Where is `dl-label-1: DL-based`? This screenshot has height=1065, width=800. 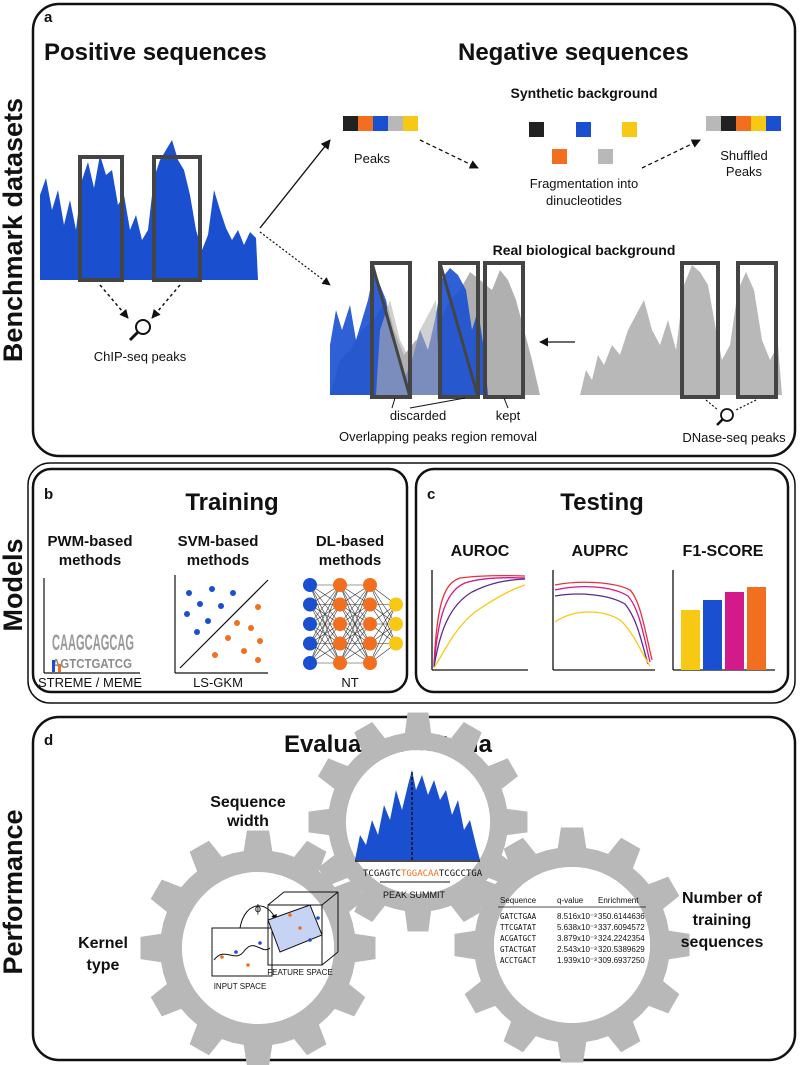 dl-label-1: DL-based is located at coordinates (350, 541).